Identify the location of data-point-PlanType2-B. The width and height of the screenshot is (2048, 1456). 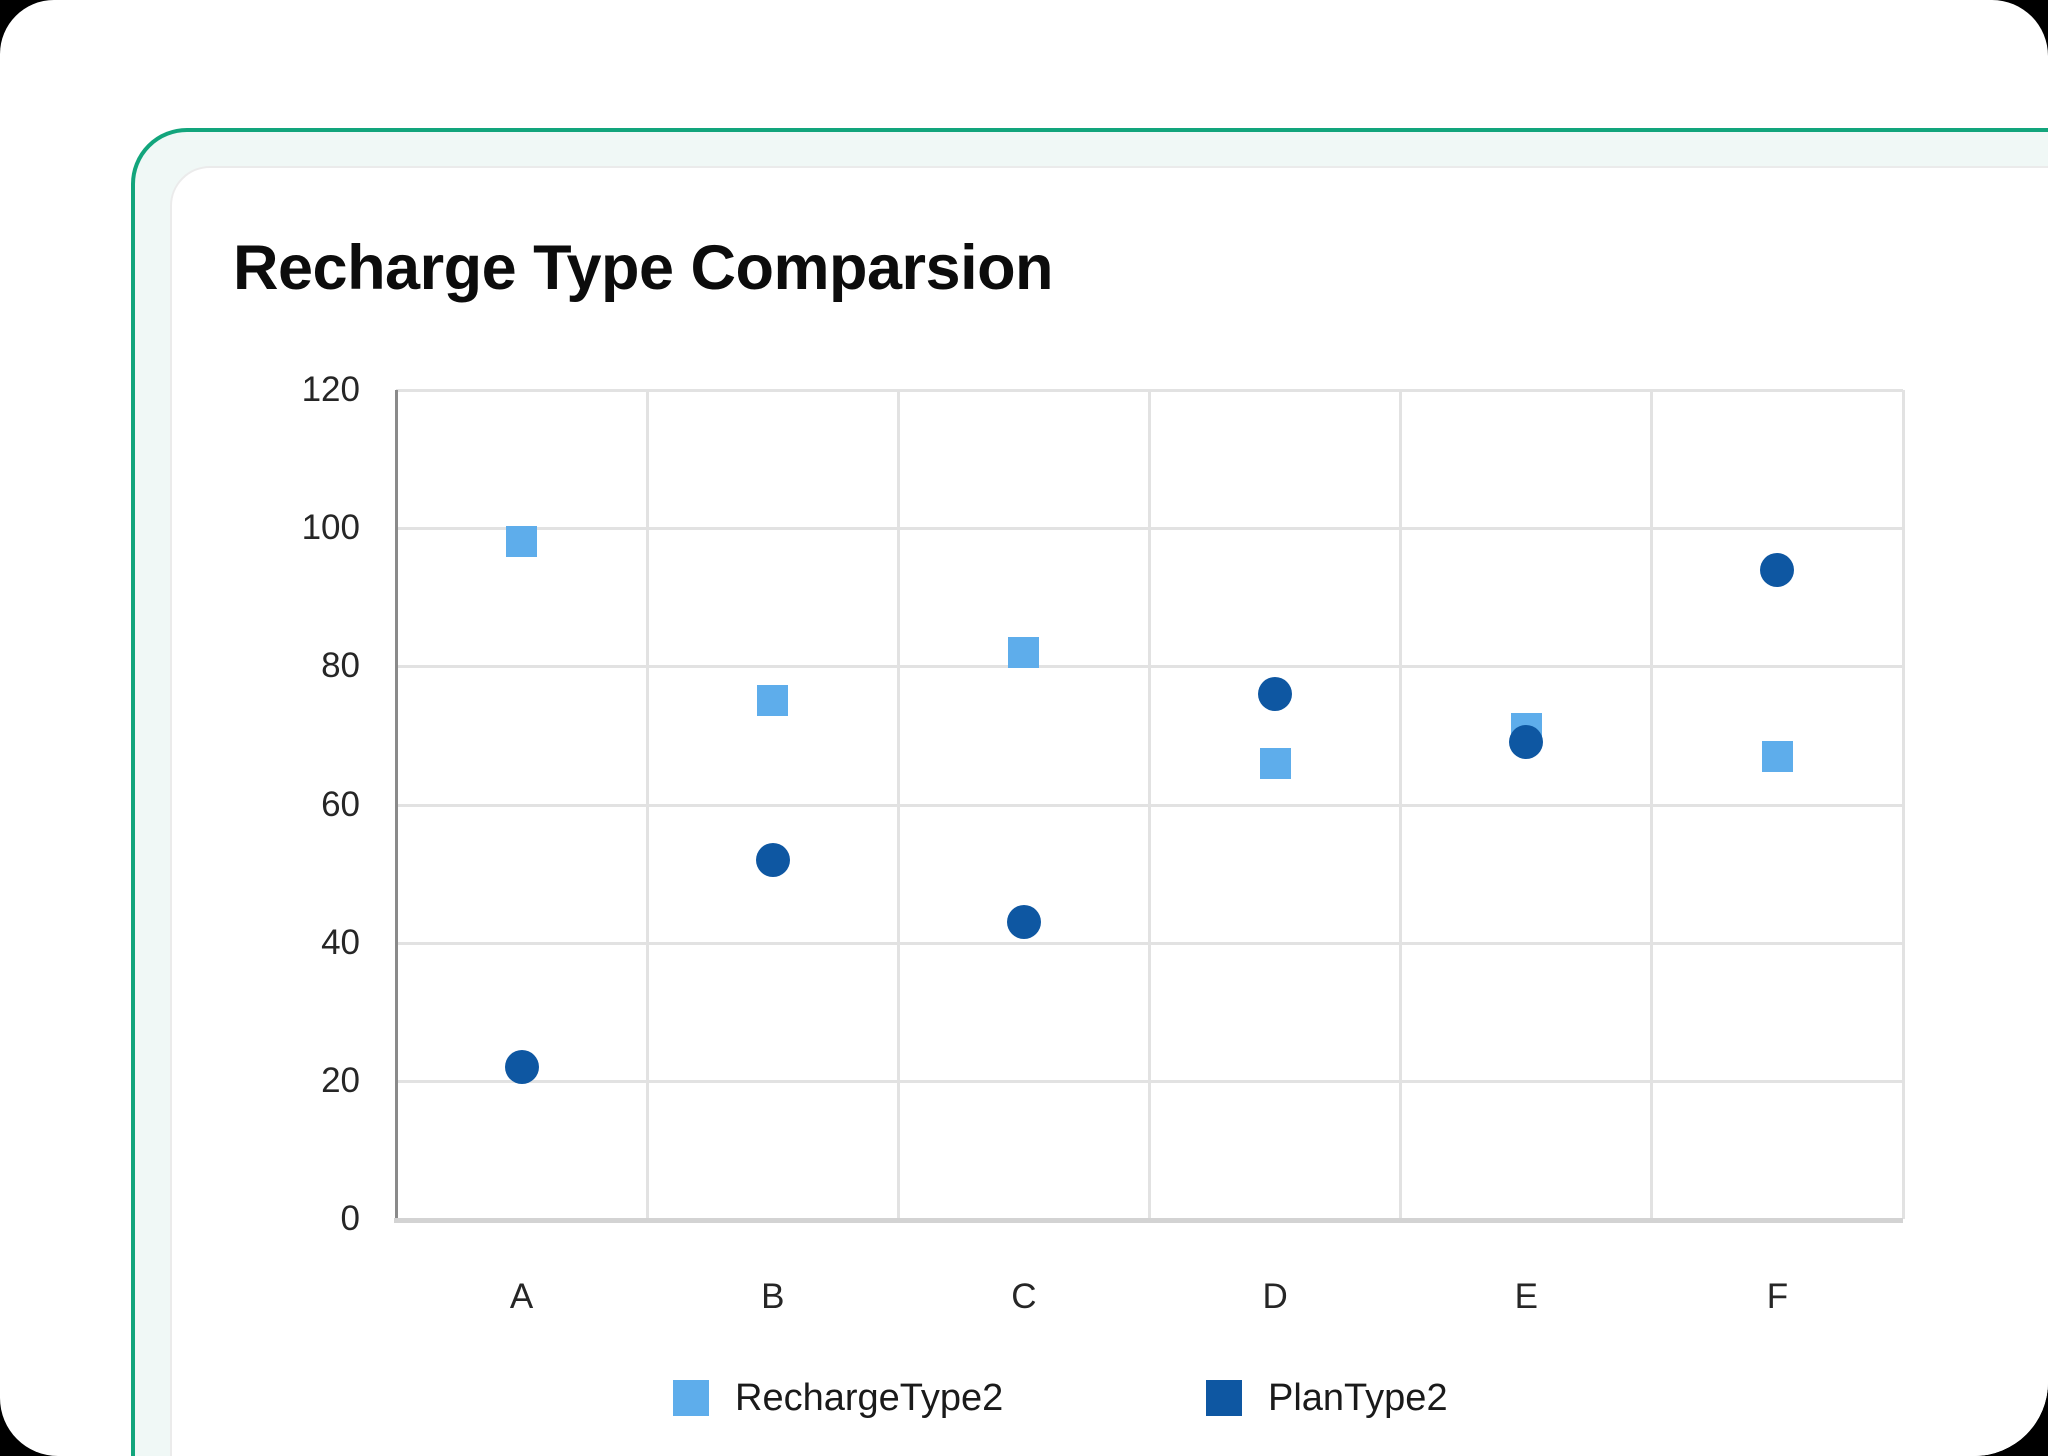
(772, 859).